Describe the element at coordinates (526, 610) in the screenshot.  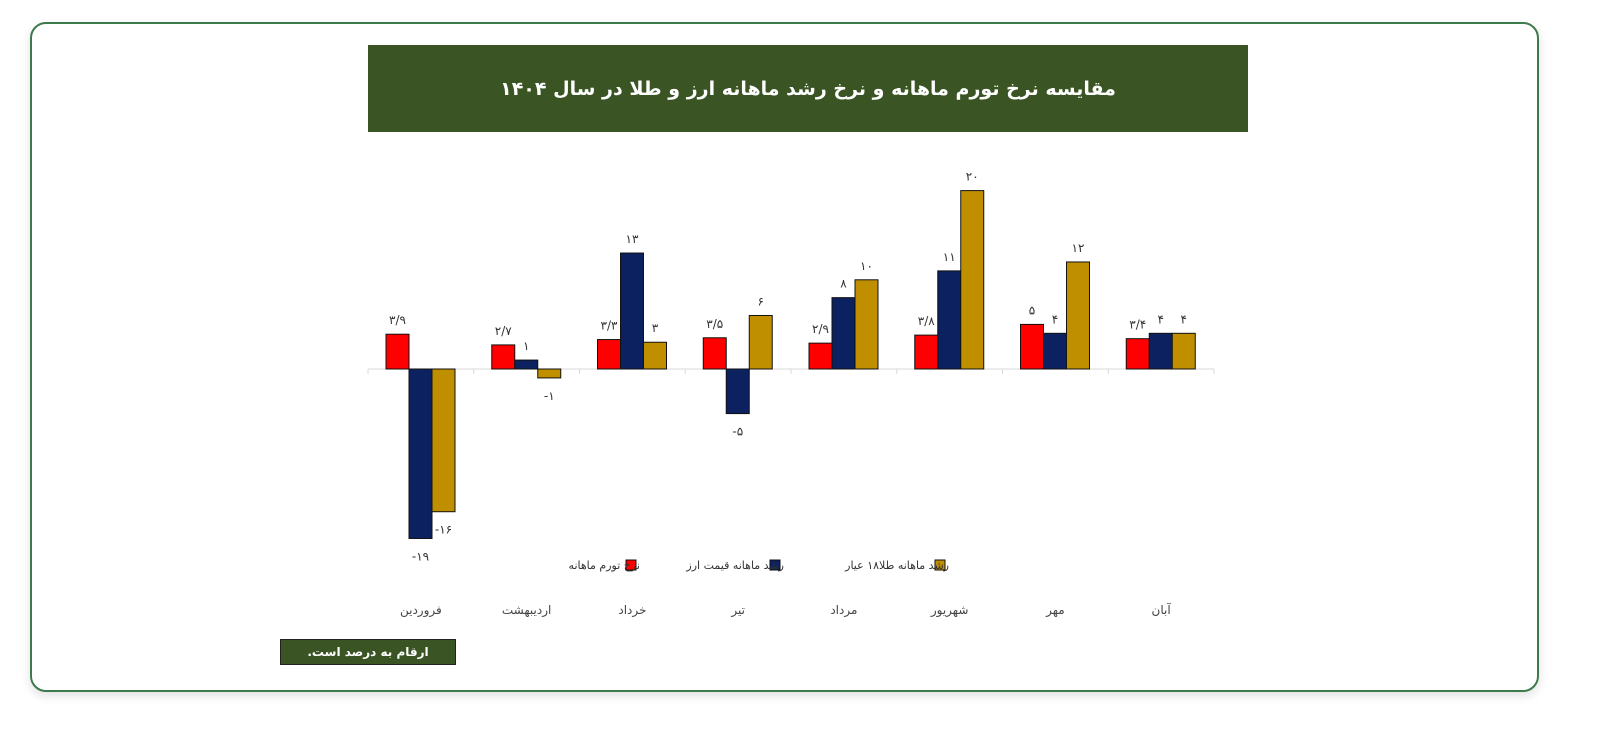
I see `category-label: اردیبهشت` at that location.